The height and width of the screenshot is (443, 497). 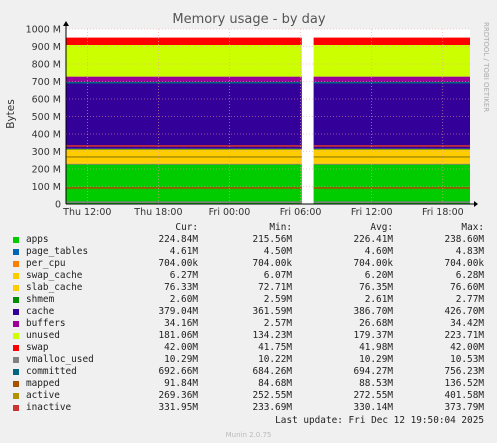 I want to click on x-tick-label: Thu 18:00, so click(x=157, y=212).